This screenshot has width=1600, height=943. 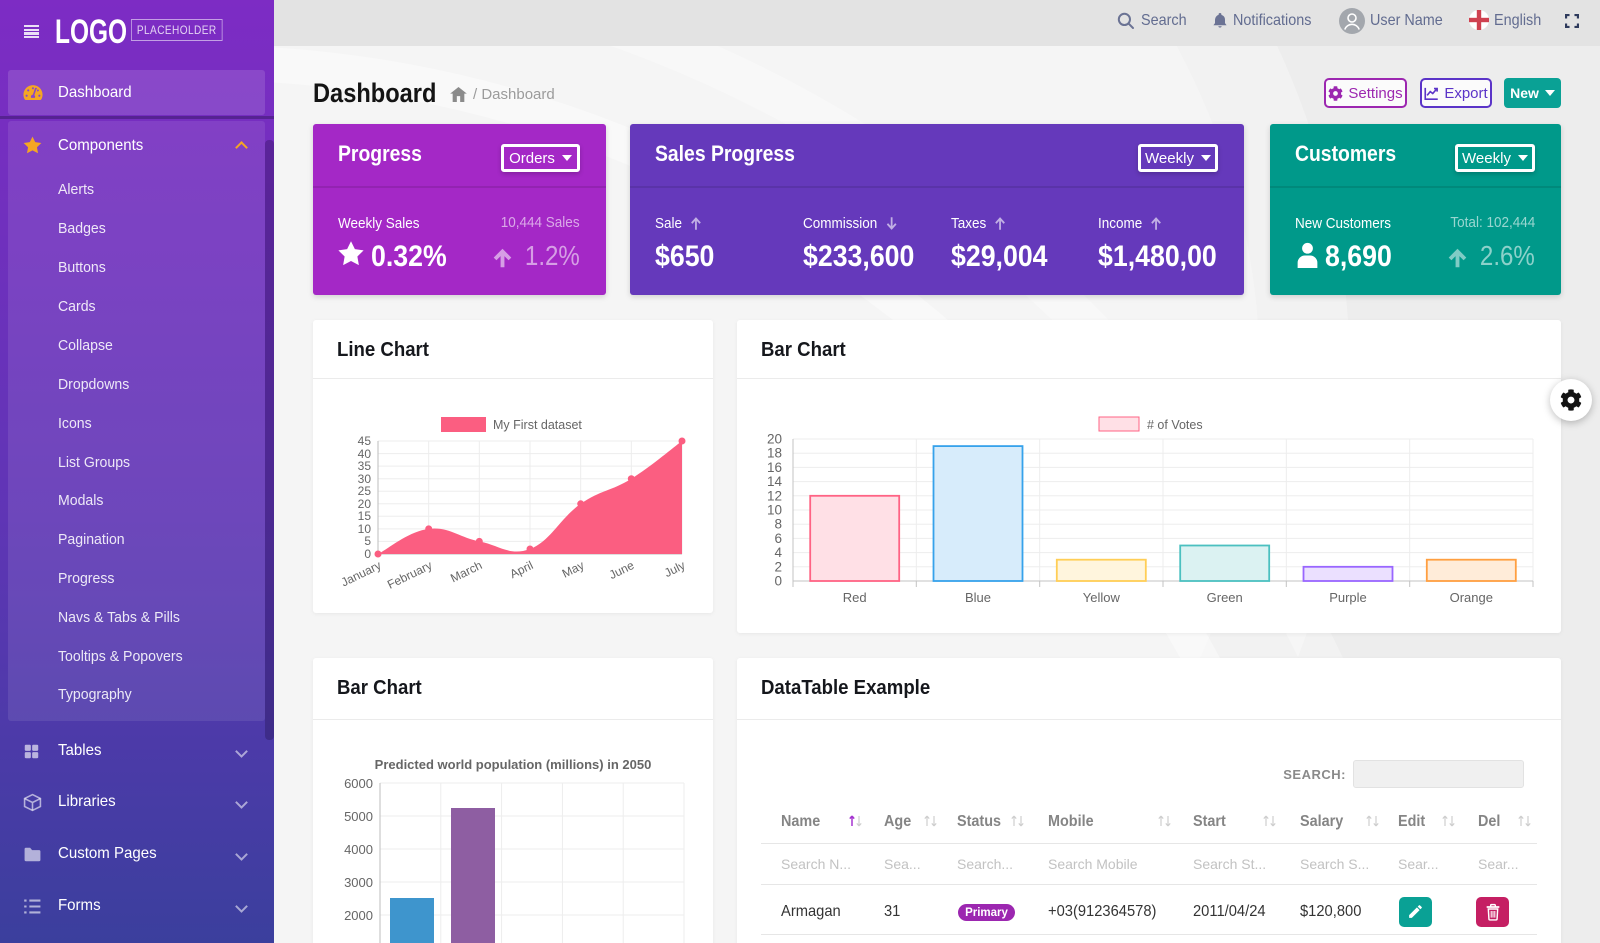 I want to click on svg-text: Green, so click(x=1225, y=597).